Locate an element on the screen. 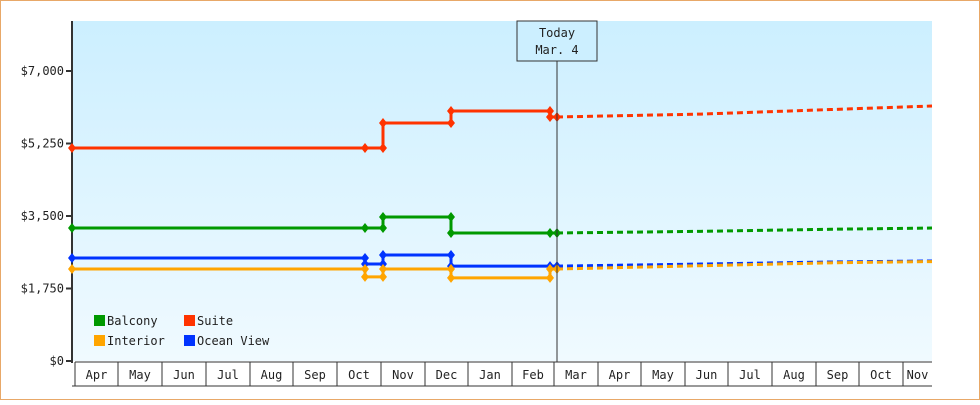 Image resolution: width=980 pixels, height=405 pixels. x-tick-label: Mar is located at coordinates (576, 375).